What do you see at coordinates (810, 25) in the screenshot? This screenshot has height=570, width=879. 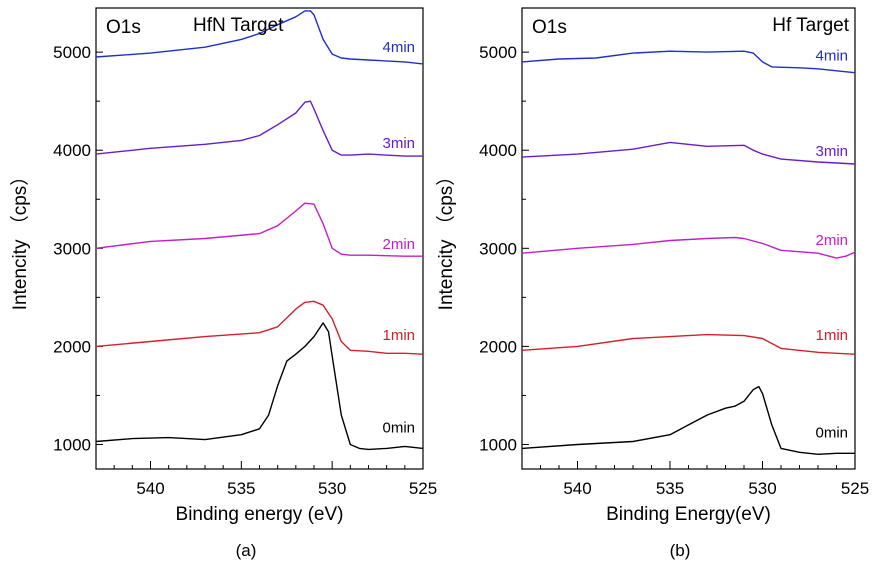 I see `panel-title: Hf Target` at bounding box center [810, 25].